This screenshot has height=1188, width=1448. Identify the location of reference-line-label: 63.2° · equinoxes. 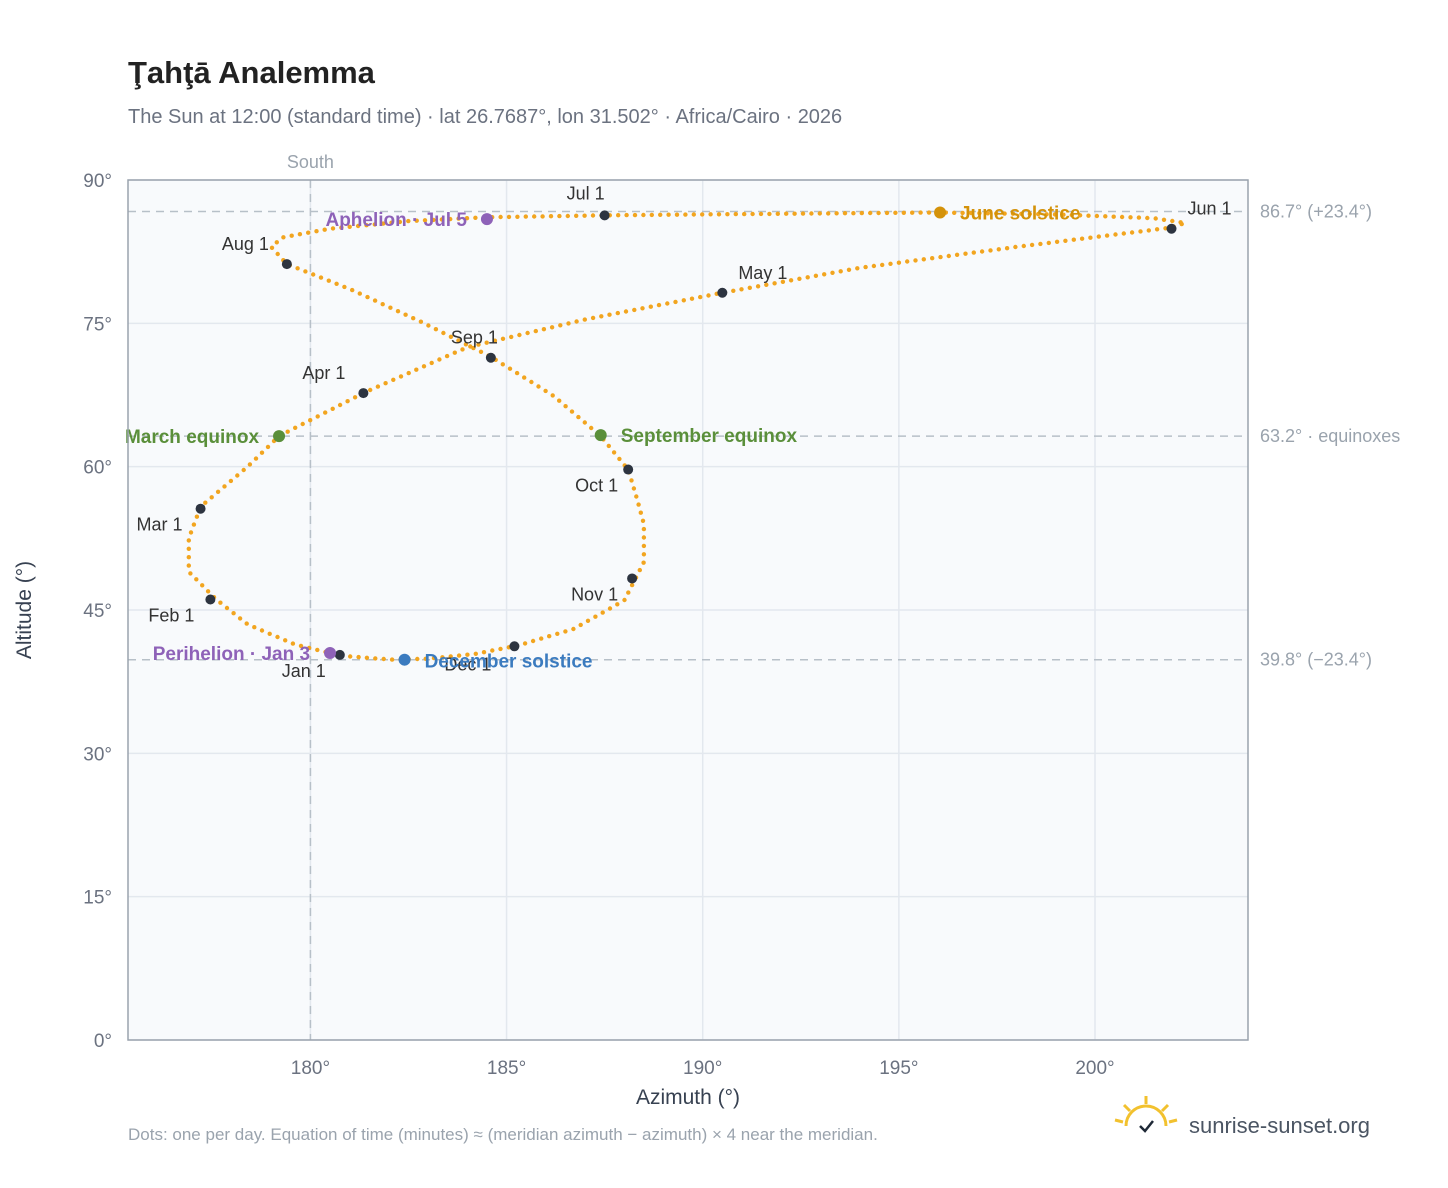
(1330, 436).